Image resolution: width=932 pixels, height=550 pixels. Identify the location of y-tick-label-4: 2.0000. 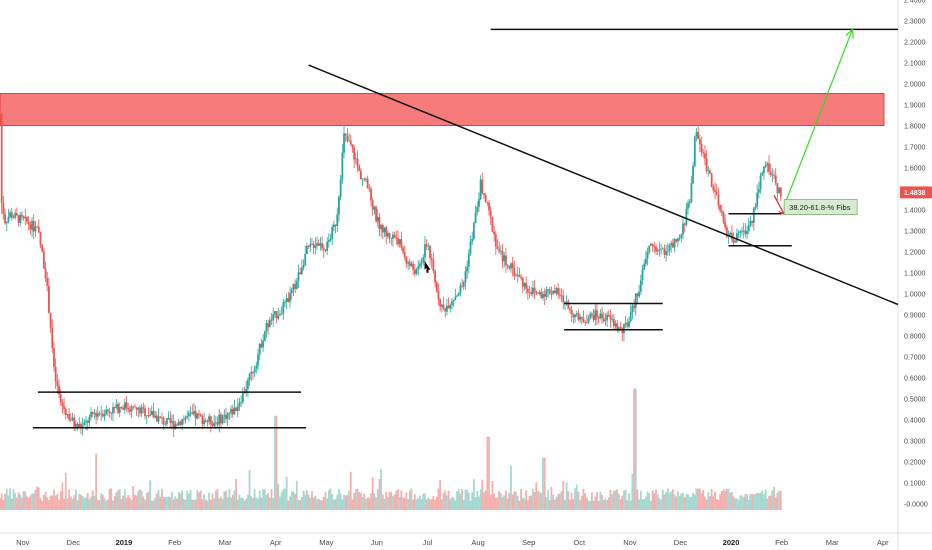
(915, 85).